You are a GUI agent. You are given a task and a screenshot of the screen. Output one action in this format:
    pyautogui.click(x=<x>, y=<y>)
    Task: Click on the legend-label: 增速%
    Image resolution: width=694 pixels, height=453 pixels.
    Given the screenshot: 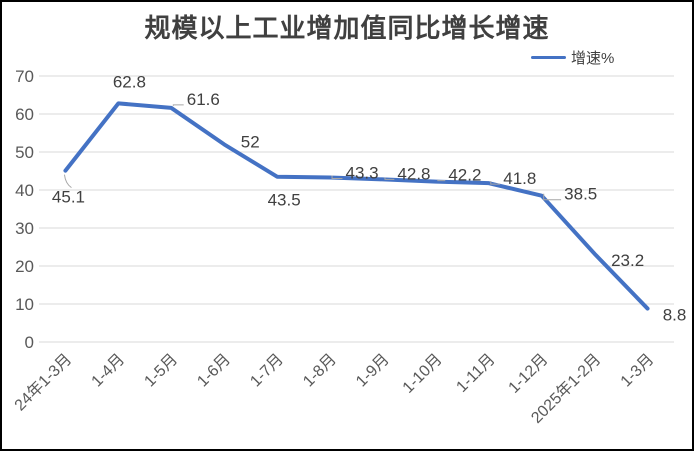 What is the action you would take?
    pyautogui.click(x=593, y=58)
    